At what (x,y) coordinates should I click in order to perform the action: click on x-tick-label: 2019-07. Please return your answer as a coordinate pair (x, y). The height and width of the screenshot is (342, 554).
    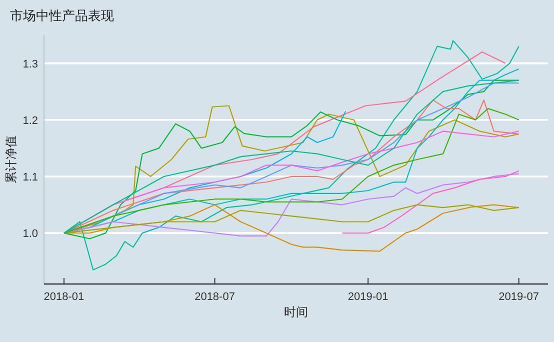
    Looking at the image, I should click on (519, 297).